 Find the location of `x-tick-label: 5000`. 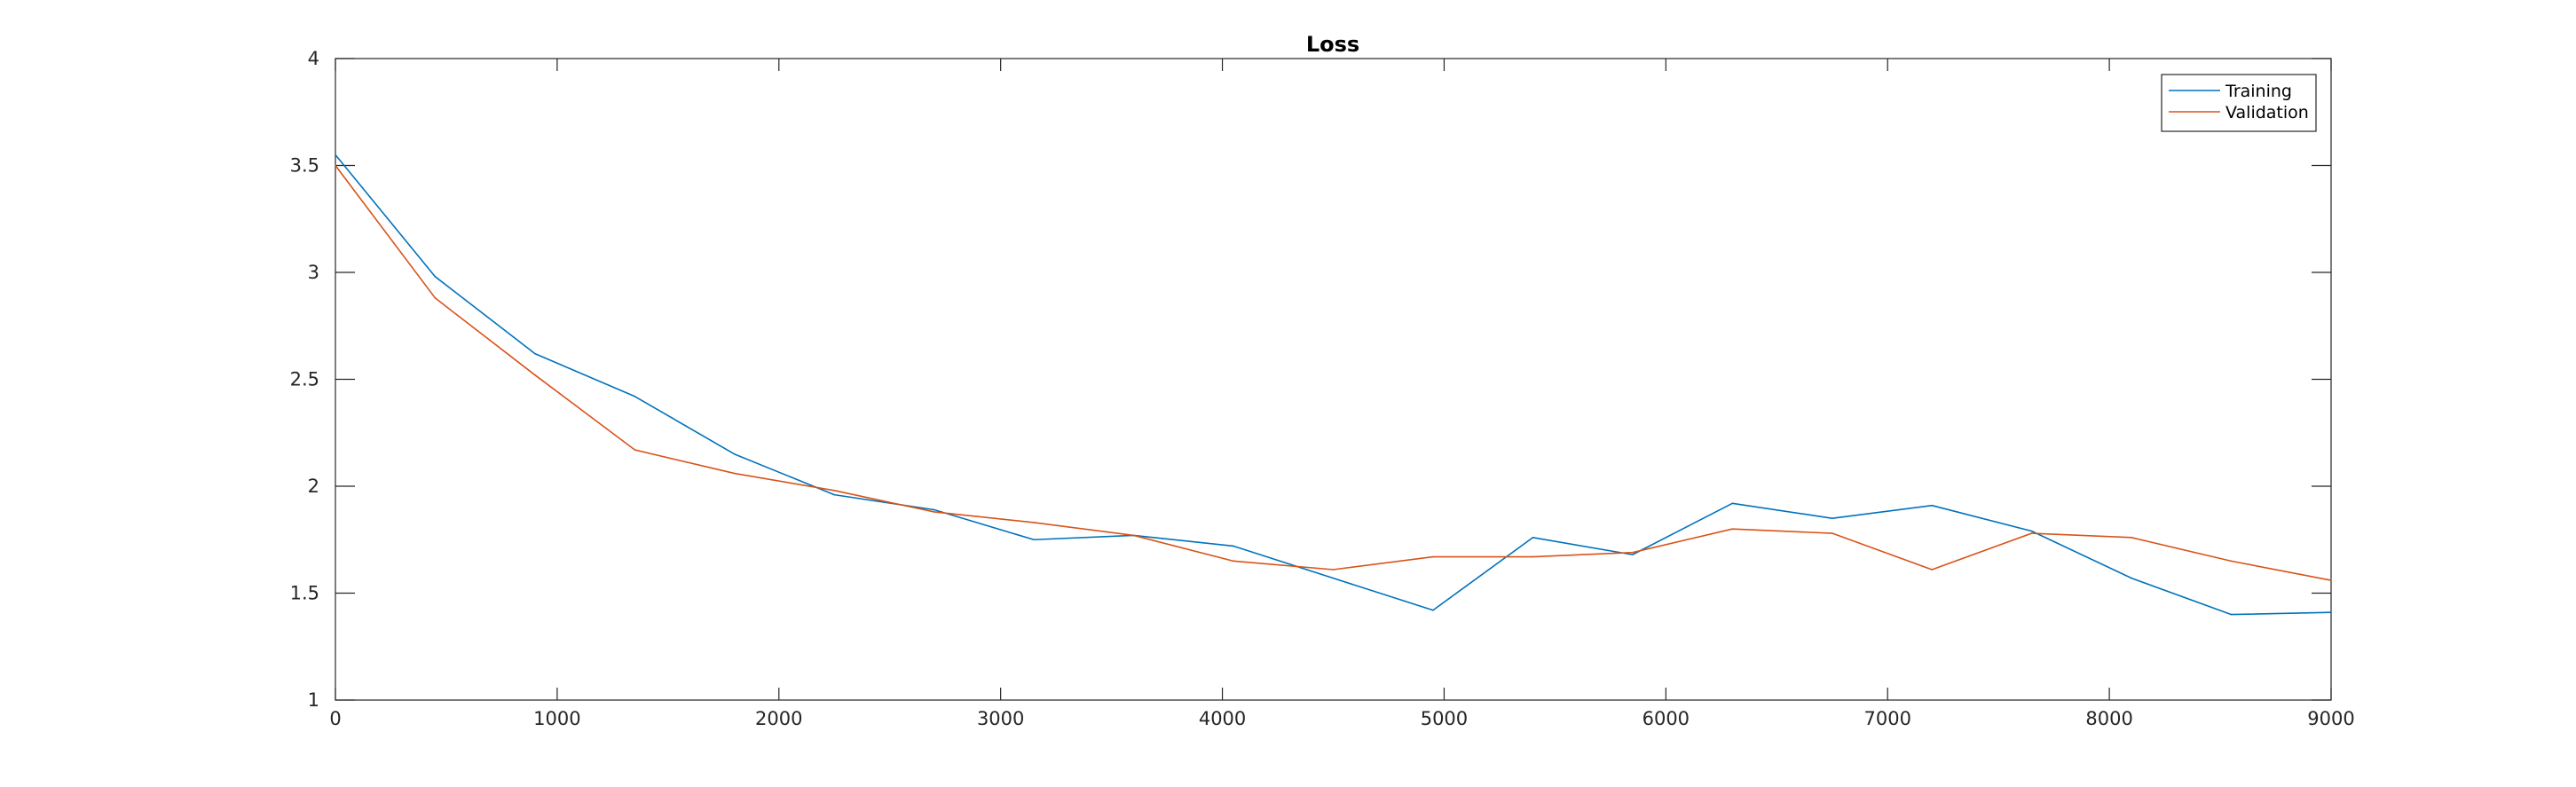

x-tick-label: 5000 is located at coordinates (1444, 718).